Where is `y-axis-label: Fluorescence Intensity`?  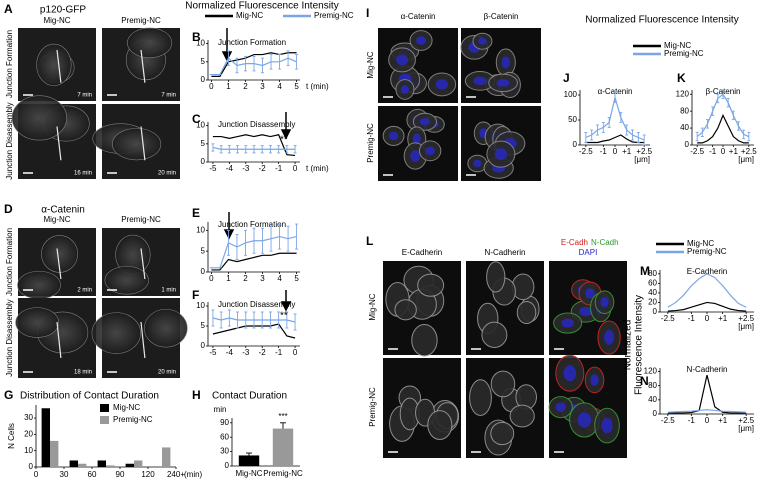
y-axis-label: Fluorescence Intensity is located at coordinates (639, 345).